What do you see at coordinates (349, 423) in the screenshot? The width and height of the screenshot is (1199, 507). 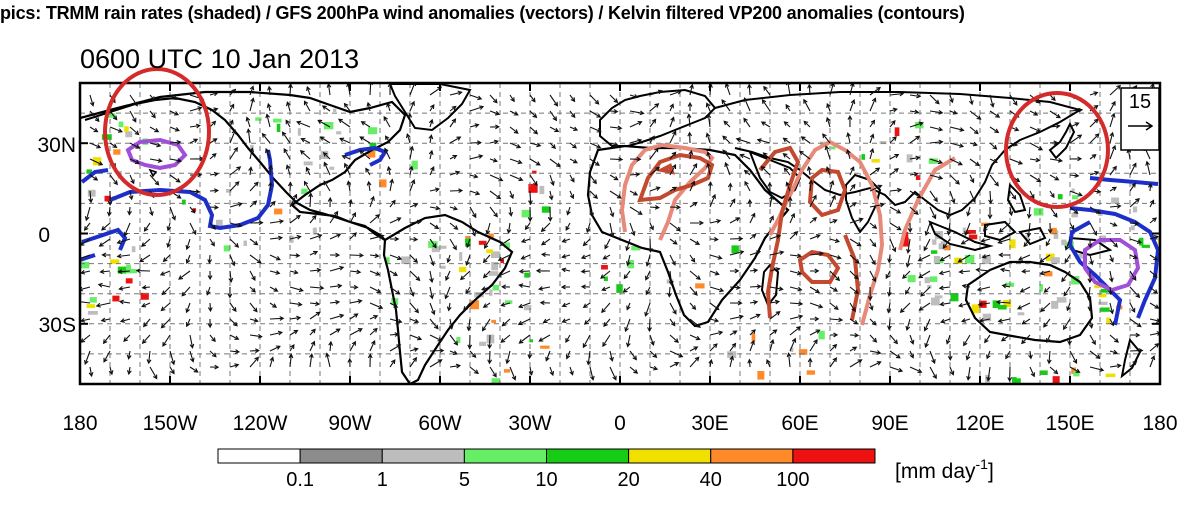 I see `lon-label: 90W` at bounding box center [349, 423].